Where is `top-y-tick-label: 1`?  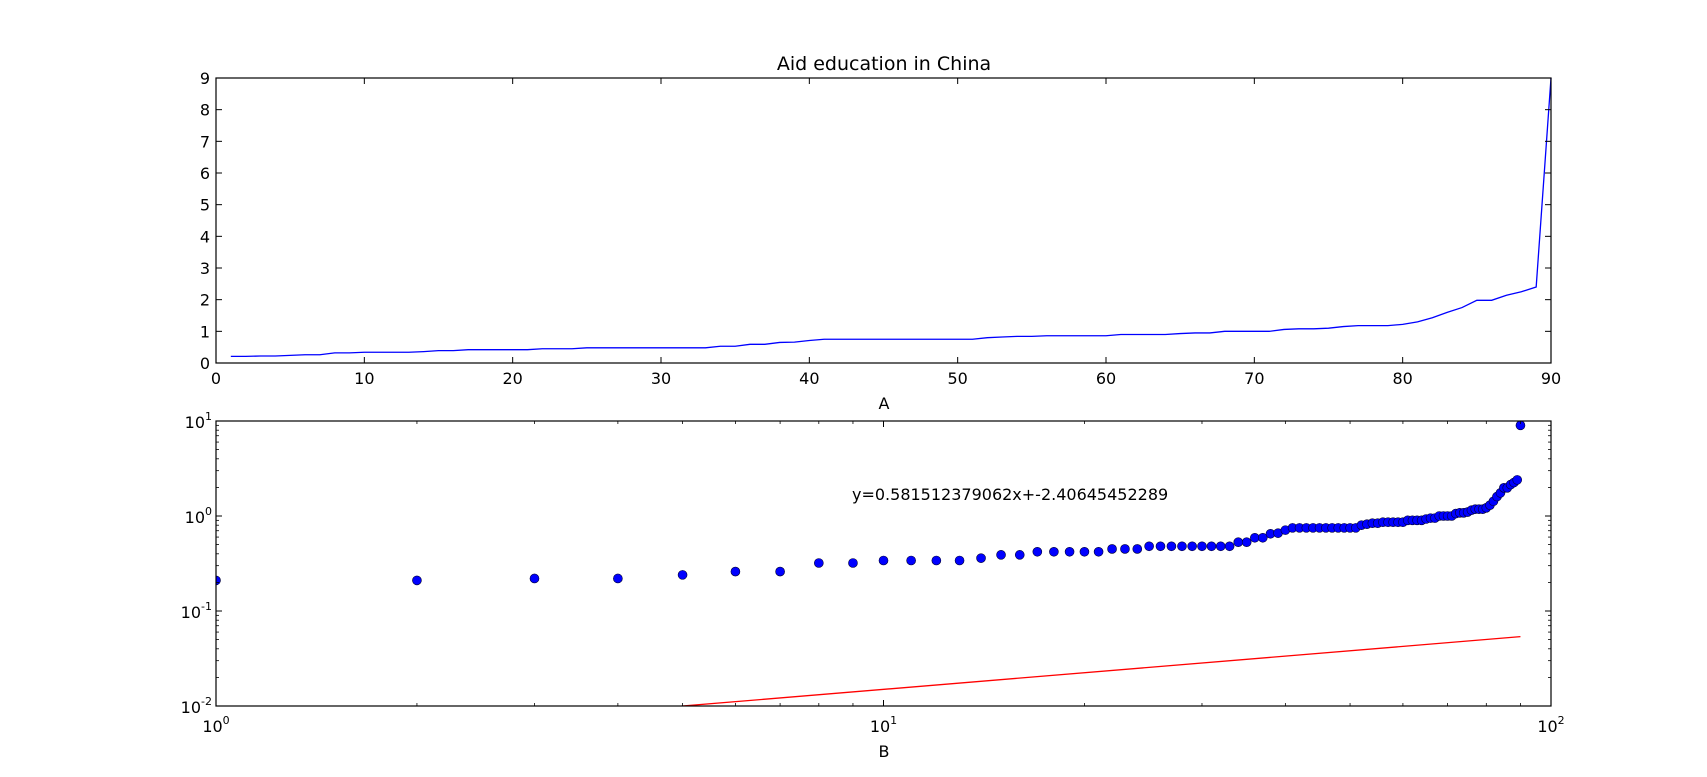 top-y-tick-label: 1 is located at coordinates (205, 331).